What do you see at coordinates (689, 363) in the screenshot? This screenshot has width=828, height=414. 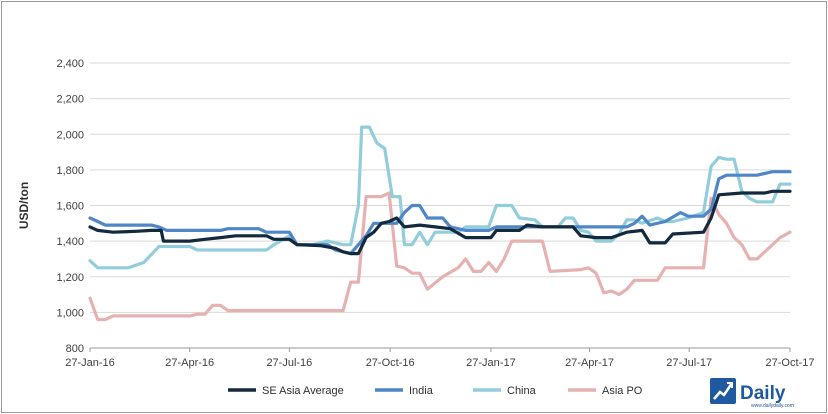 I see `x-tick-label: 27-Jul-17` at bounding box center [689, 363].